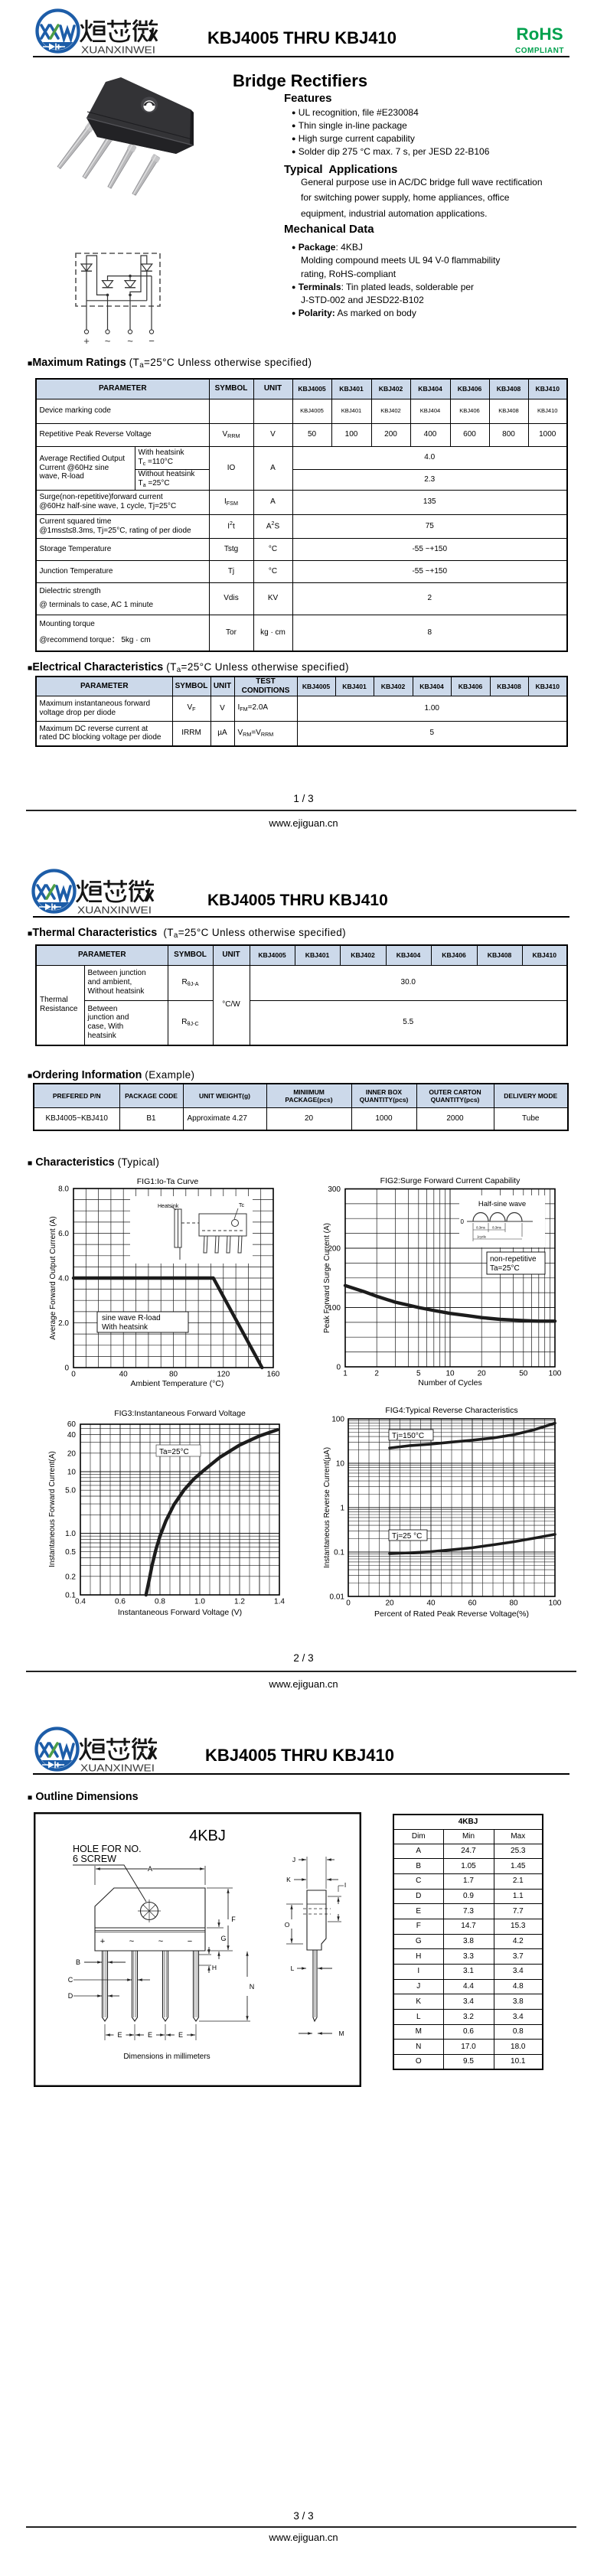 The image size is (607, 2576). Describe the element at coordinates (293, 1969) in the screenshot. I see `svg-text: L` at that location.